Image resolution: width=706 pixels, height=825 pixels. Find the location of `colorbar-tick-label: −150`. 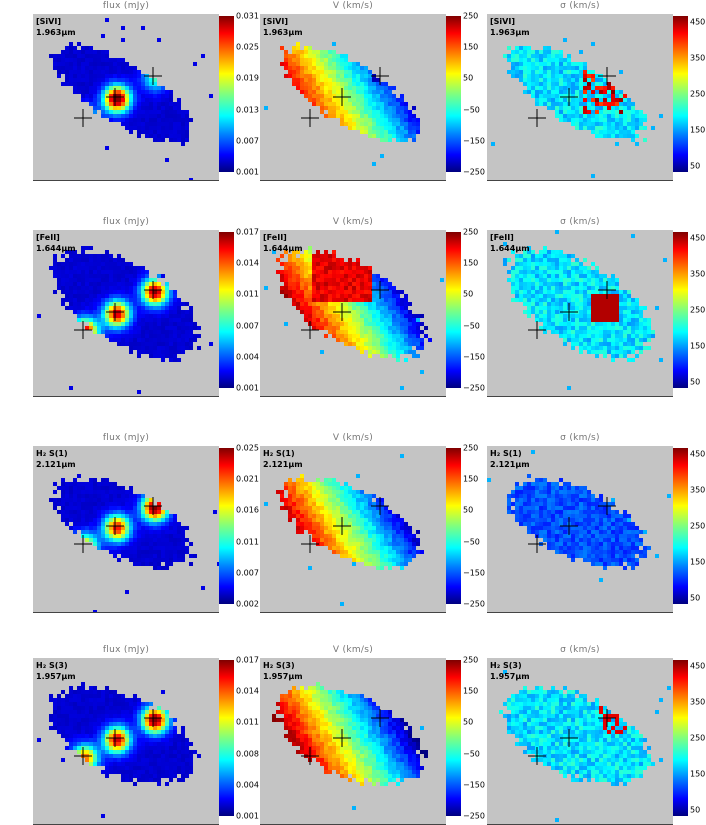

colorbar-tick-label: −150 is located at coordinates (474, 785).